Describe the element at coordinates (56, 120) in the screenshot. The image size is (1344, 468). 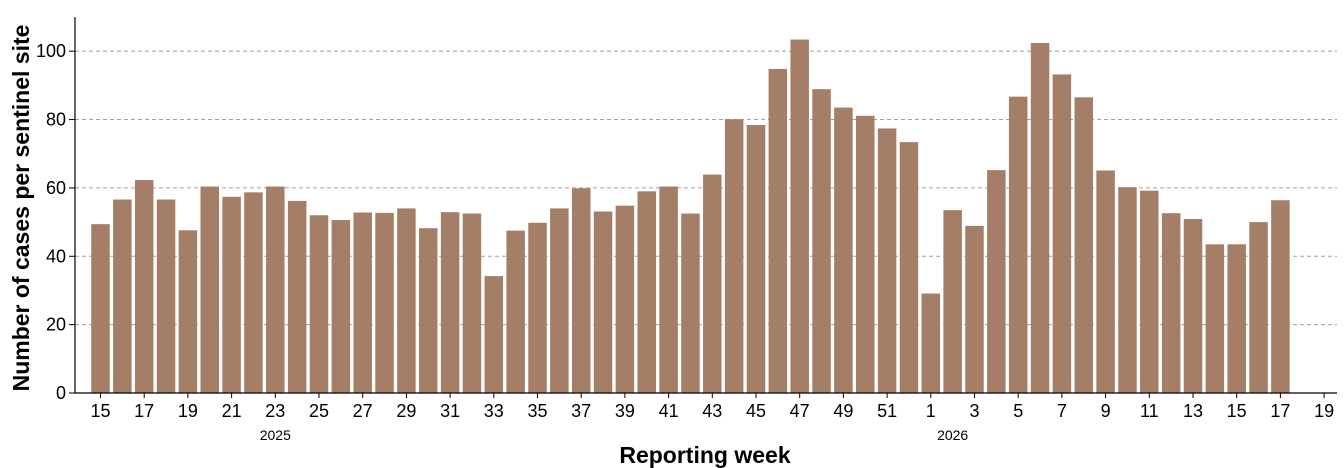
I see `y-tick-label: 80` at that location.